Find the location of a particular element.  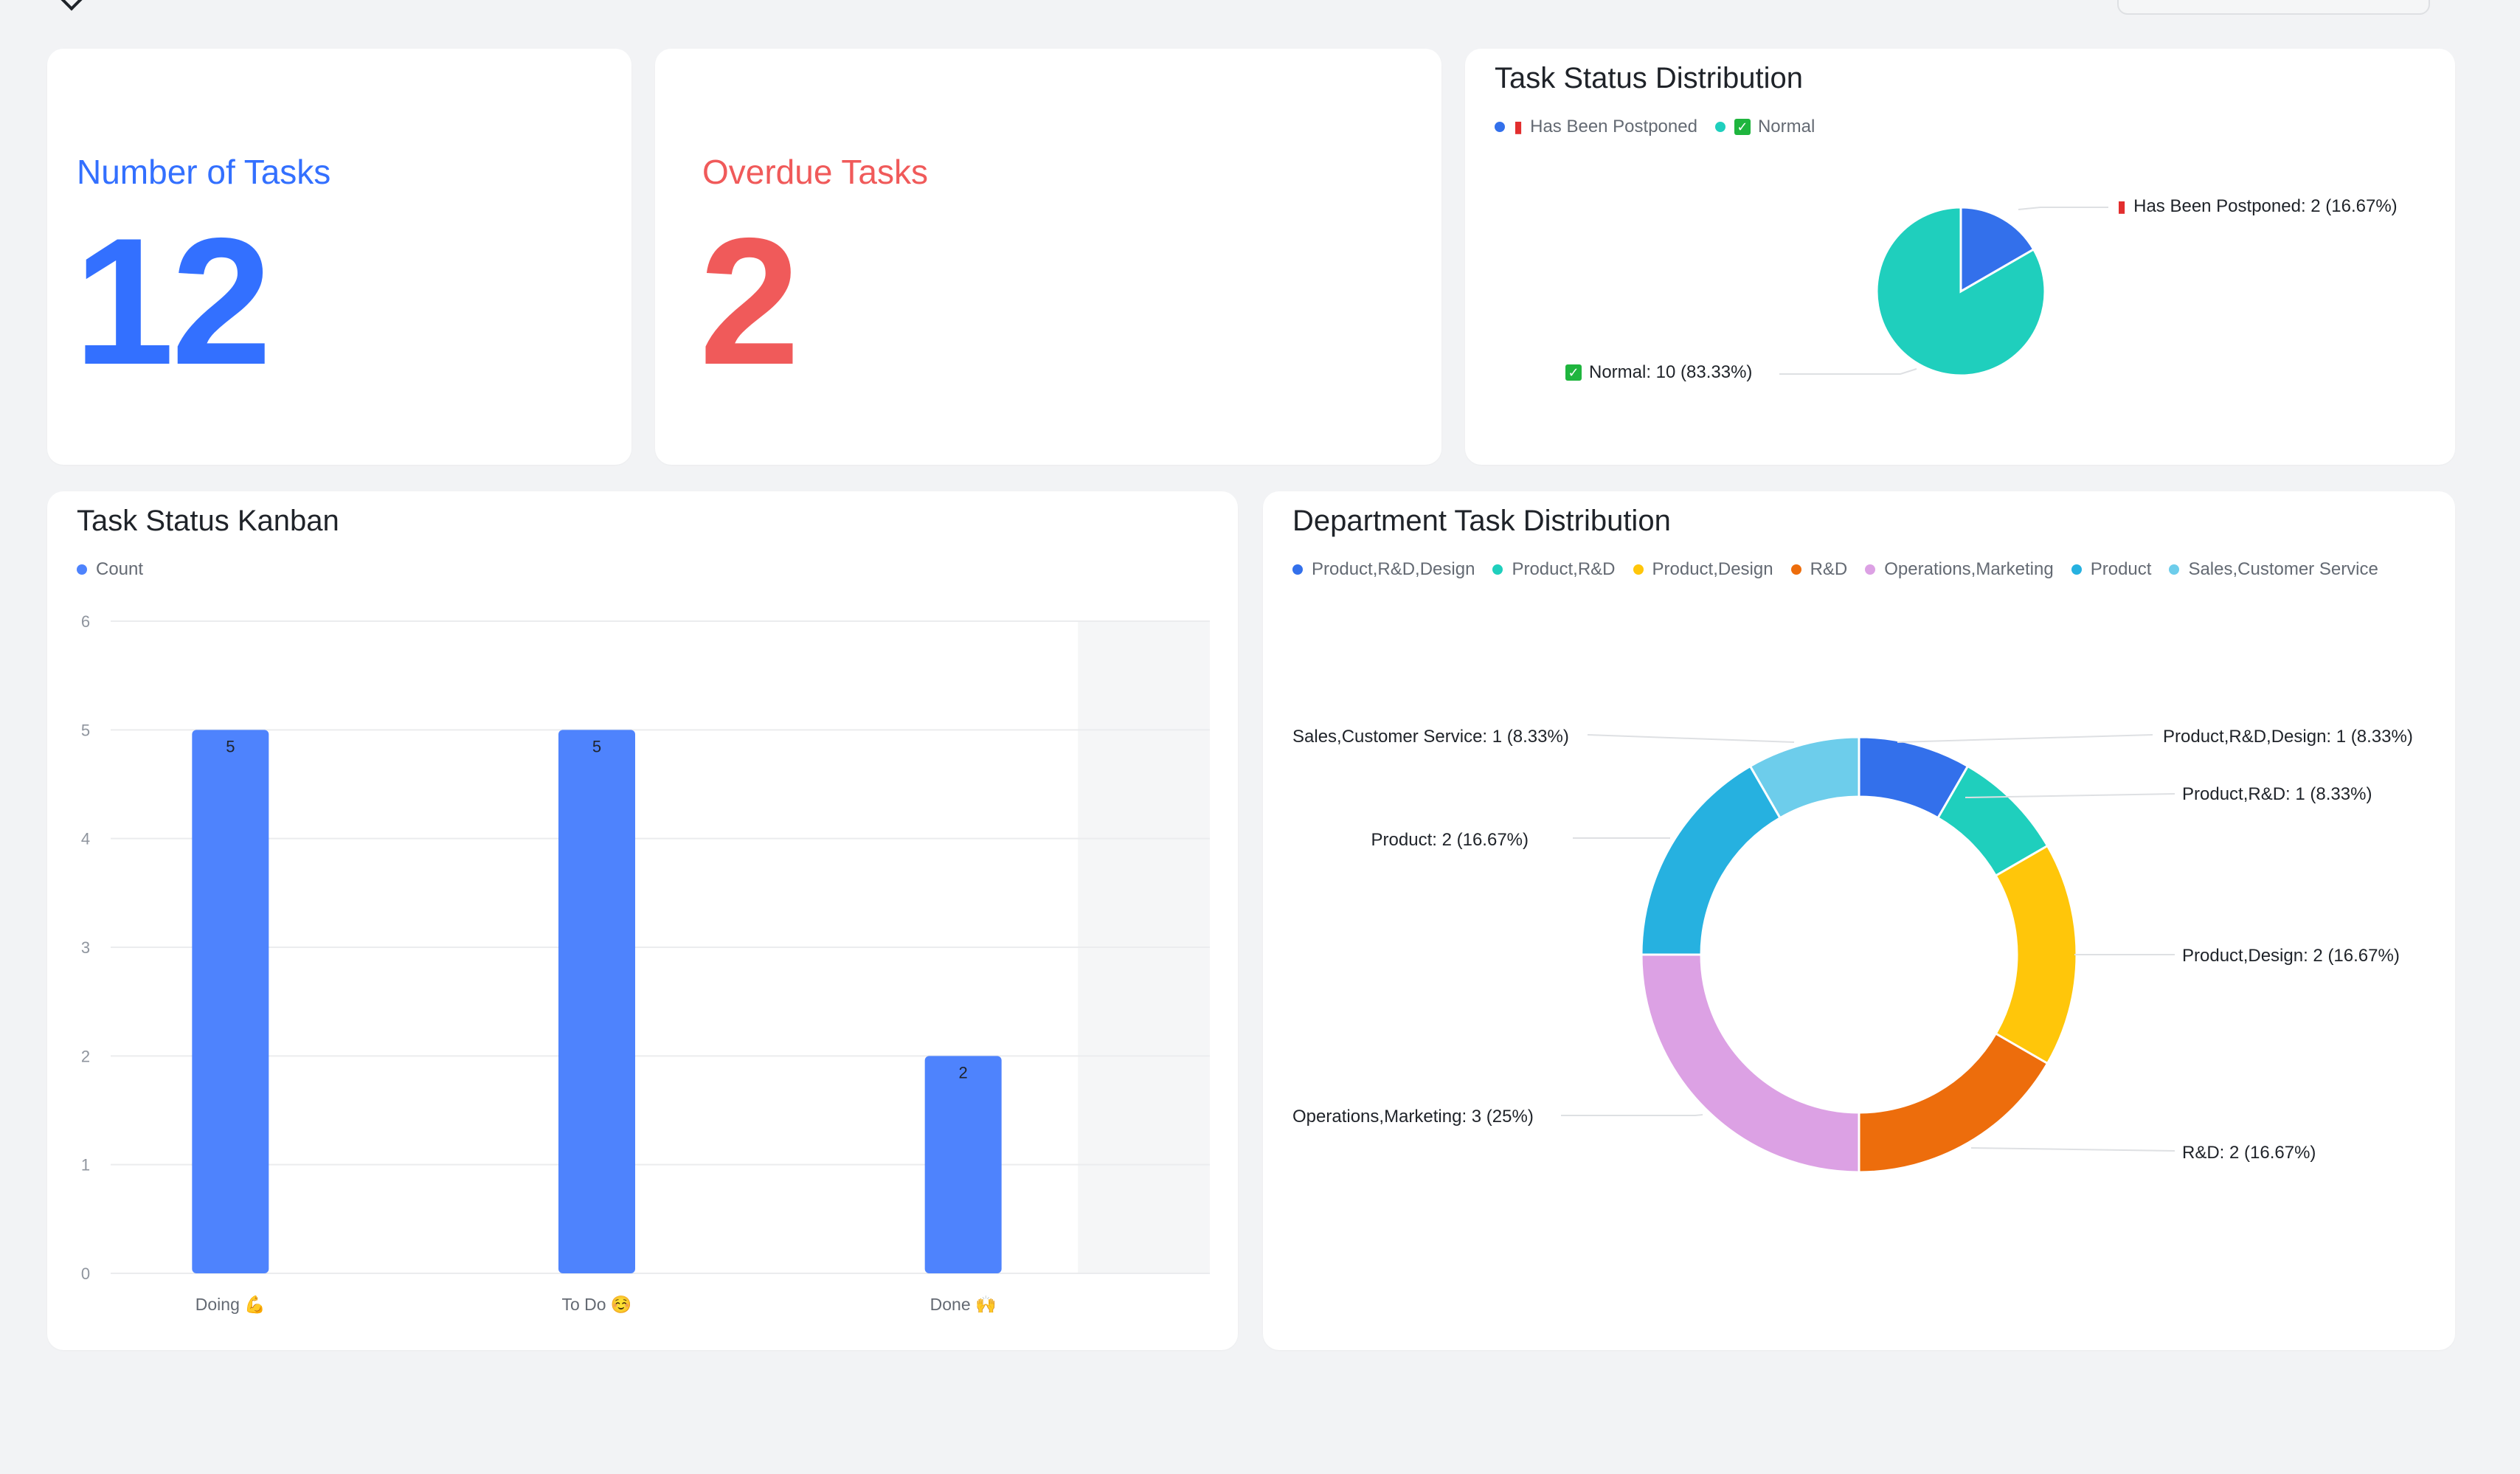

legend-label: Operations,Marketing is located at coordinates (1969, 569).